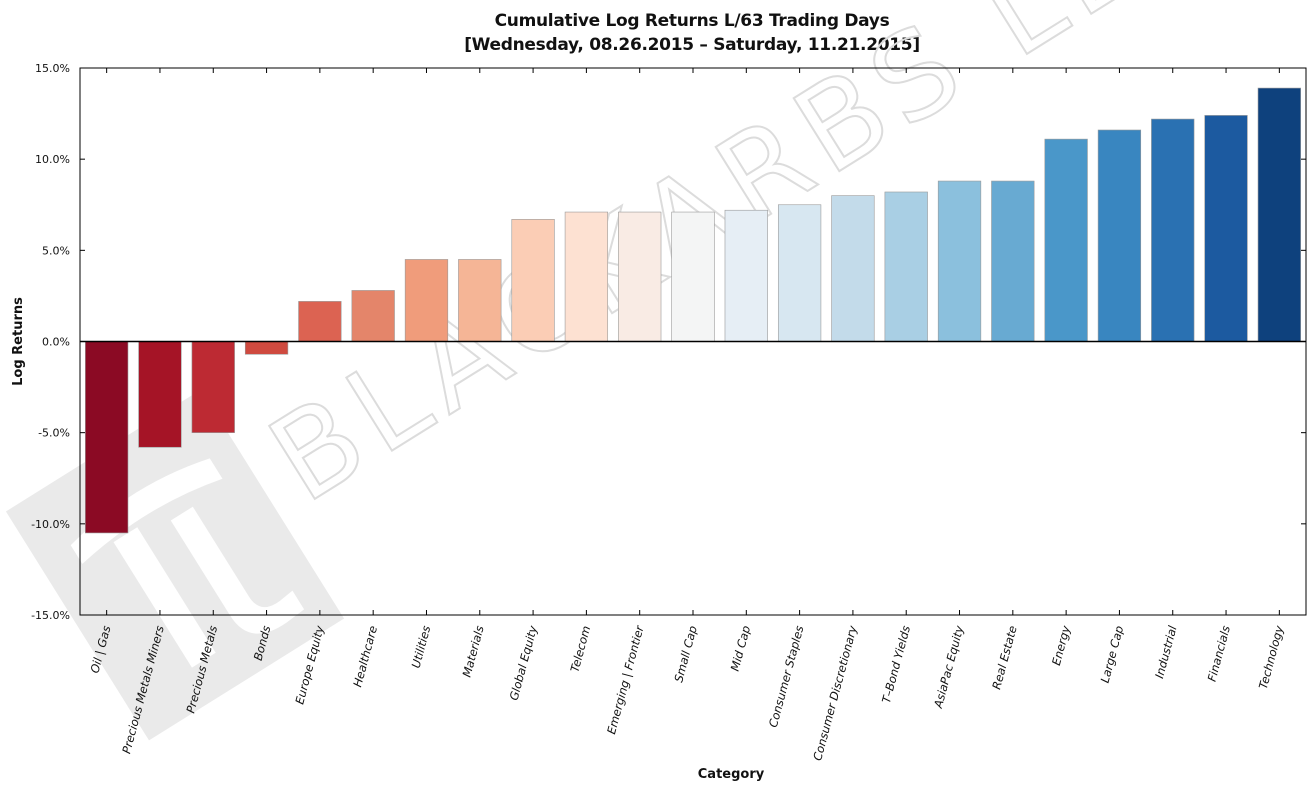 This screenshot has width=1314, height=792. Describe the element at coordinates (213, 387) in the screenshot. I see `bar-precious-metals` at that location.